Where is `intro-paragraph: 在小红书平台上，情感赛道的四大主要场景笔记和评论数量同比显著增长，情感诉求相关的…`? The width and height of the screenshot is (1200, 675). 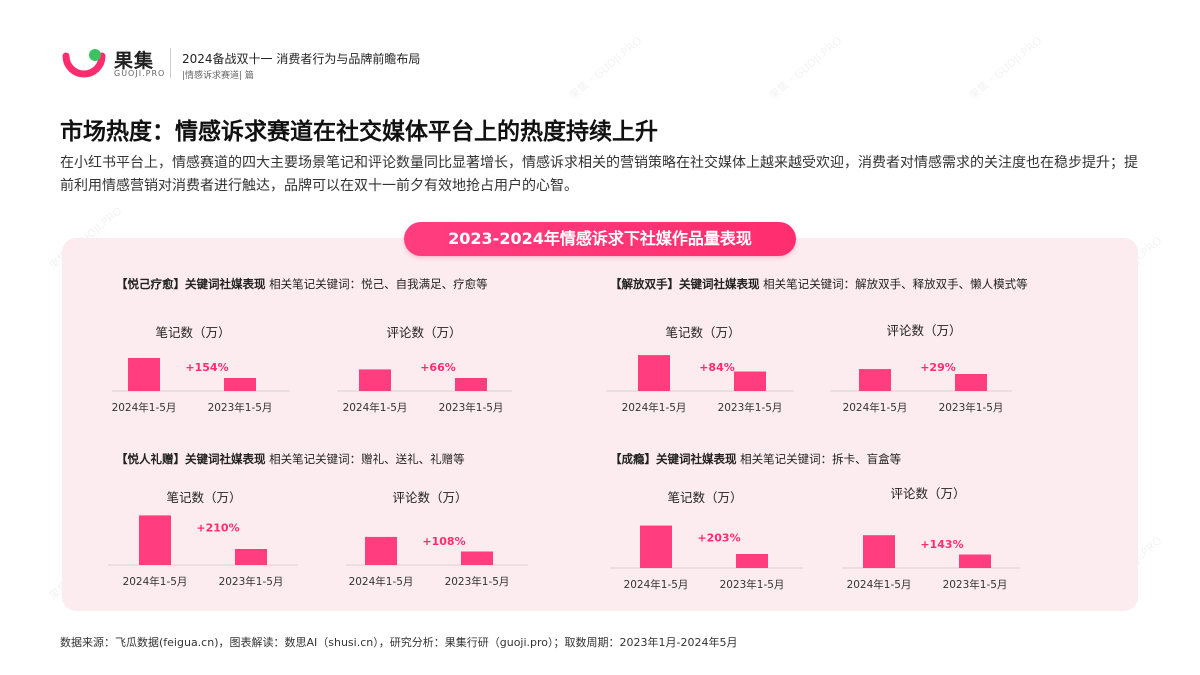
intro-paragraph: 在小红书平台上，情感赛道的四大主要场景笔记和评论数量同比显著增长，情感诉求相关的… is located at coordinates (599, 174).